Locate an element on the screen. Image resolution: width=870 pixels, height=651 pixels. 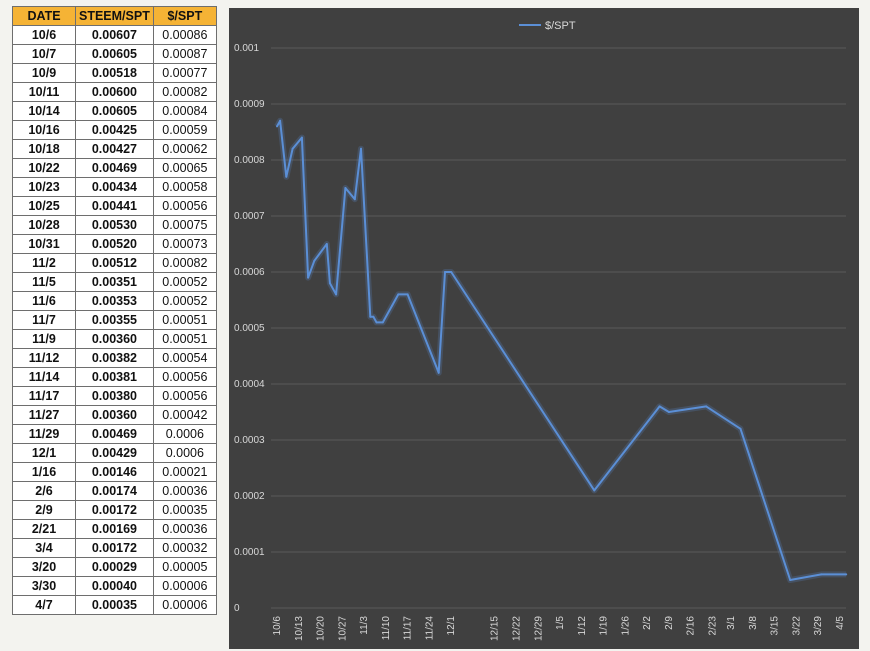
x-tick-label: 10/13 is located at coordinates (299, 628).